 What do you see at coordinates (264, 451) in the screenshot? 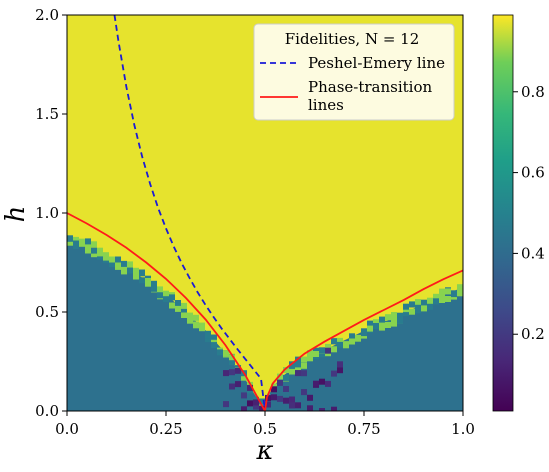
I see `x-axis-label: κ` at bounding box center [264, 451].